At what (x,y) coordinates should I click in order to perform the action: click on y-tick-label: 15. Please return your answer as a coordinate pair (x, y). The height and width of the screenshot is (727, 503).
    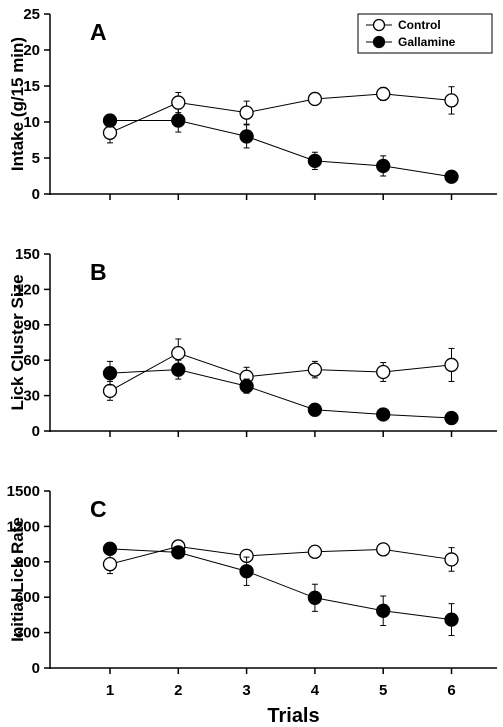
    Looking at the image, I should click on (31, 86).